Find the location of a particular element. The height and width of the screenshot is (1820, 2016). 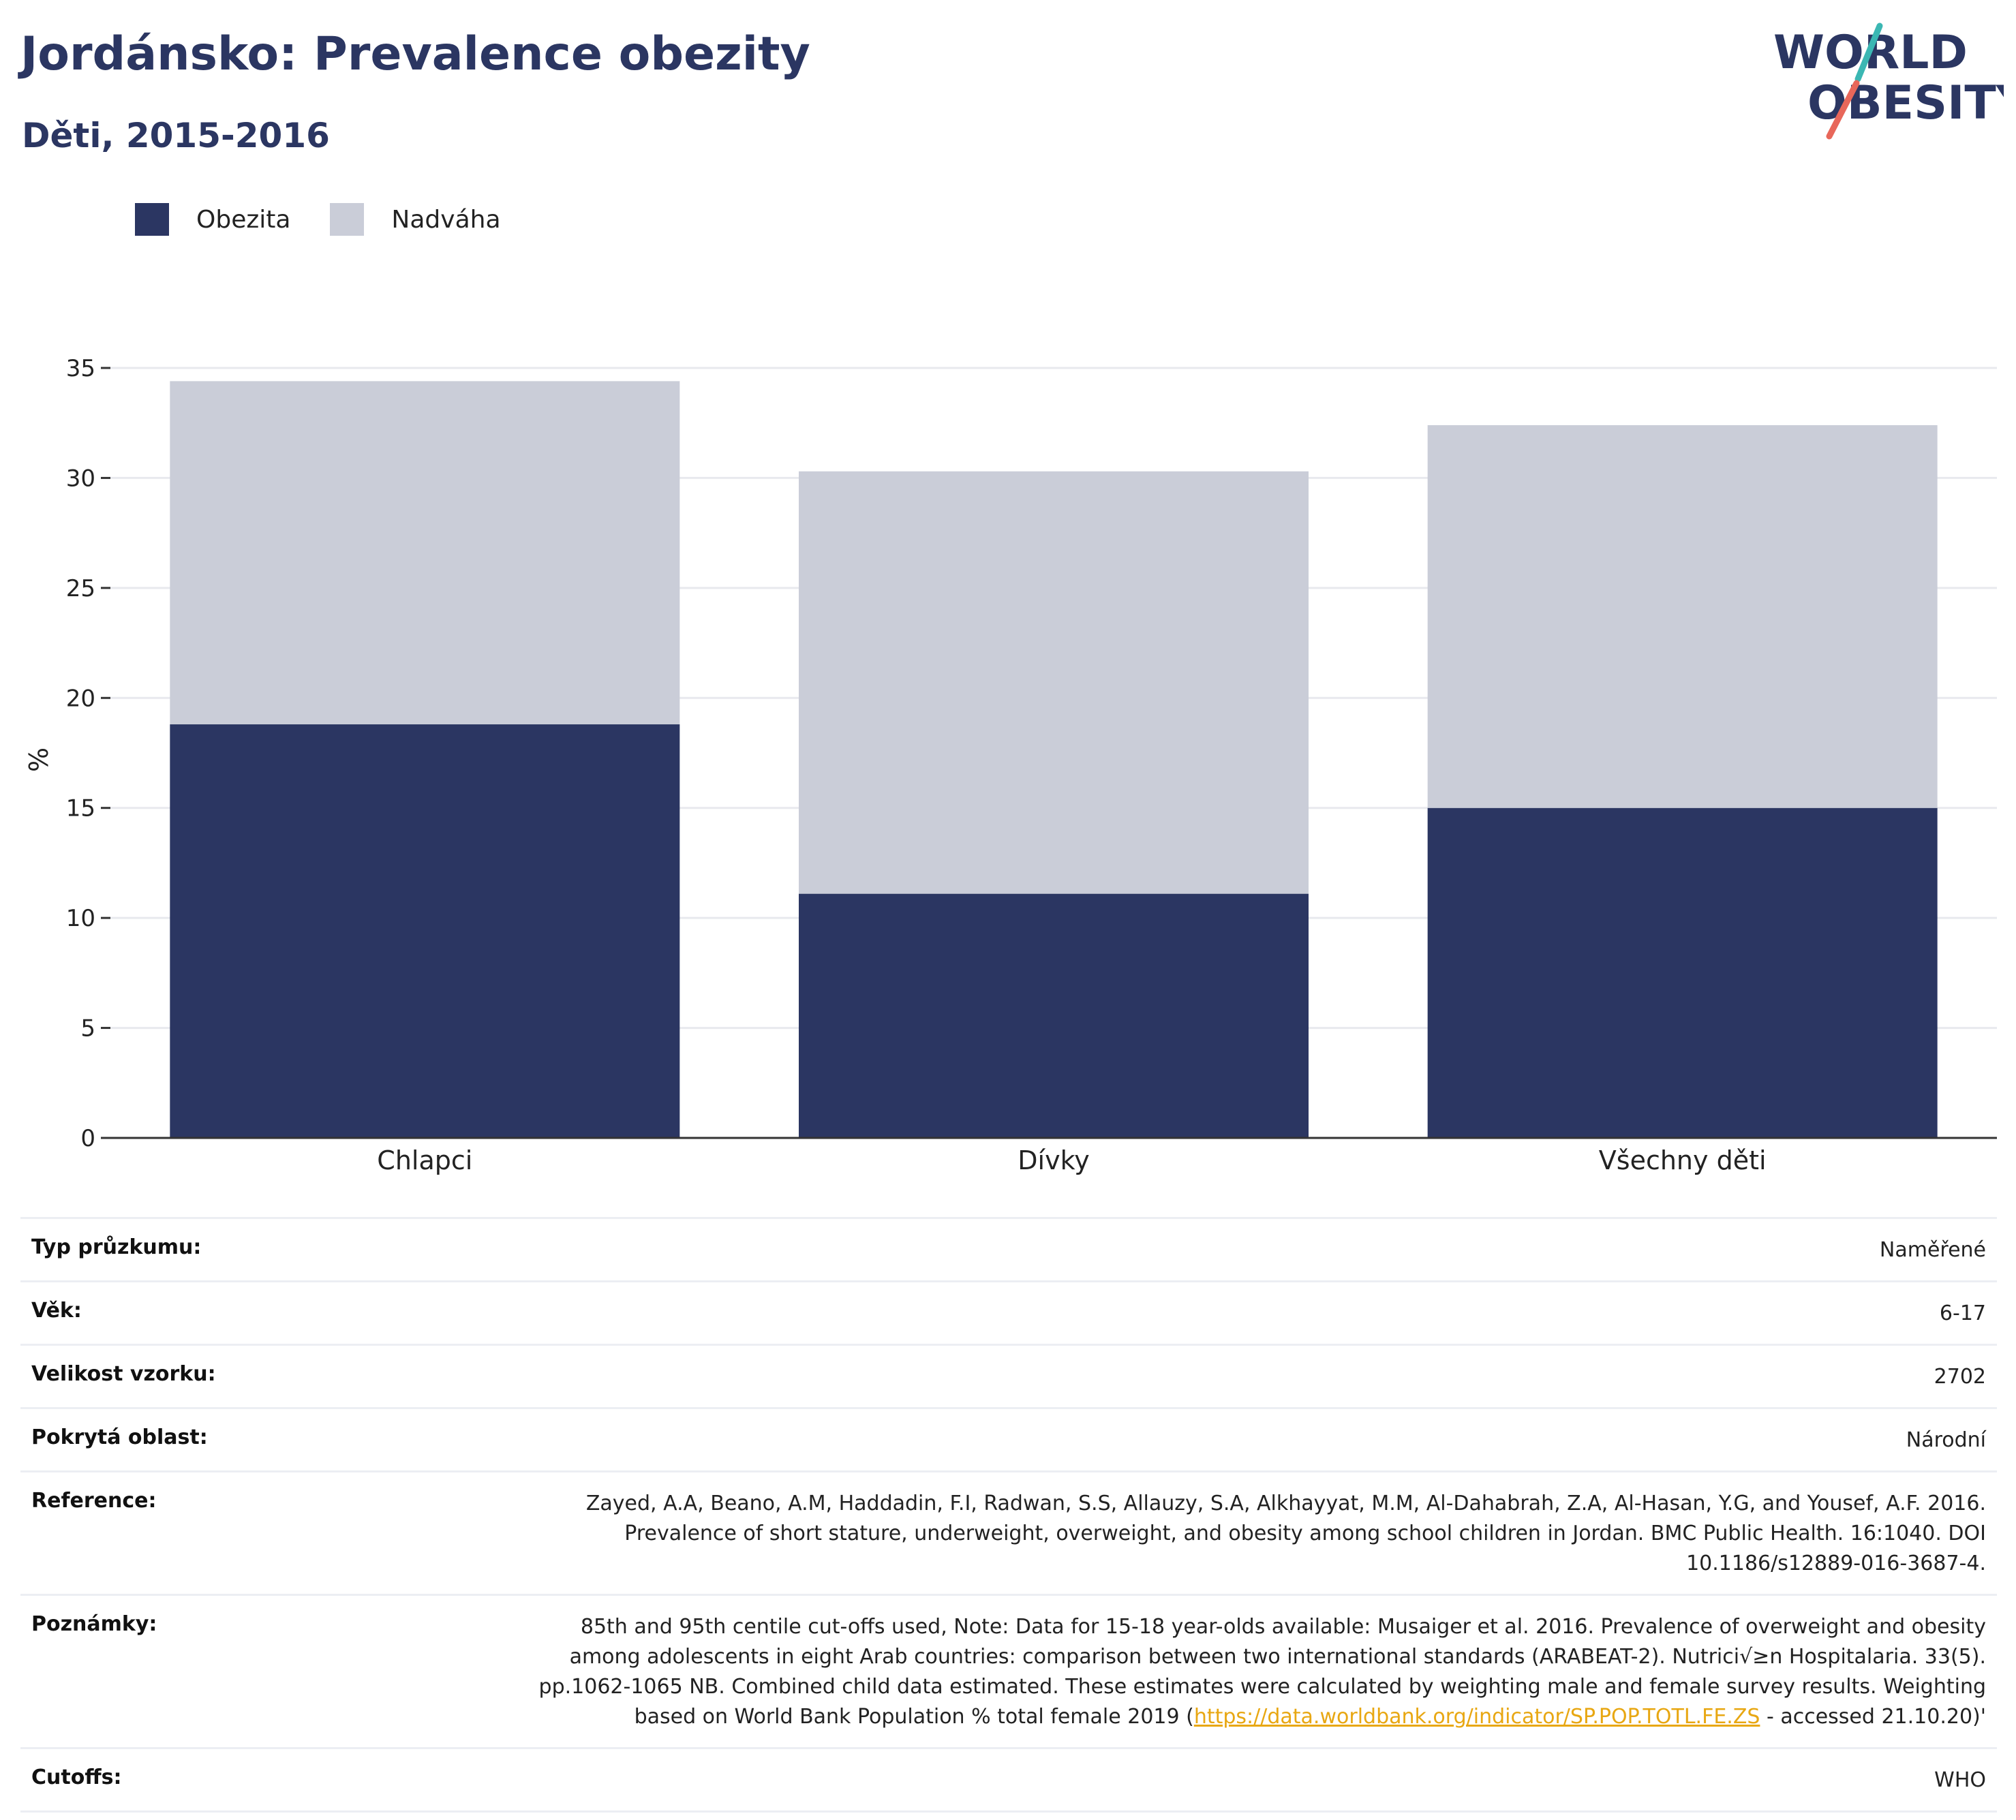

meta-value-text: WHO is located at coordinates (1960, 1780).